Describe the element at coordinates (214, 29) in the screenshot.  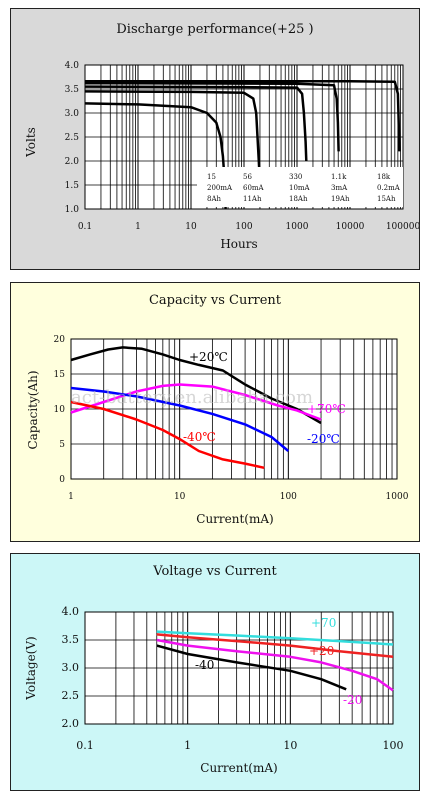
I see `chart-title: Discharge performance(+25 )` at that location.